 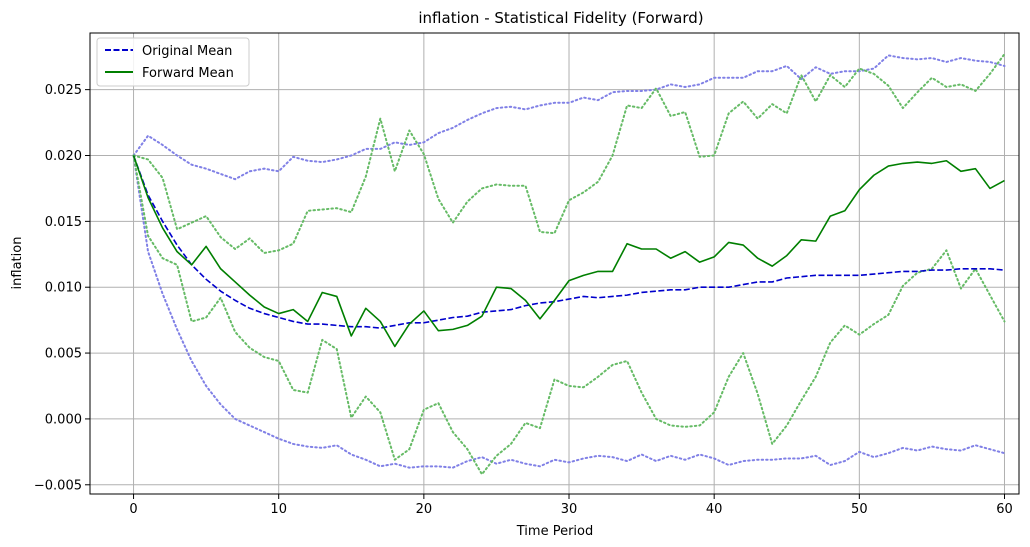 I want to click on x-tick-label: 60, so click(x=1004, y=509).